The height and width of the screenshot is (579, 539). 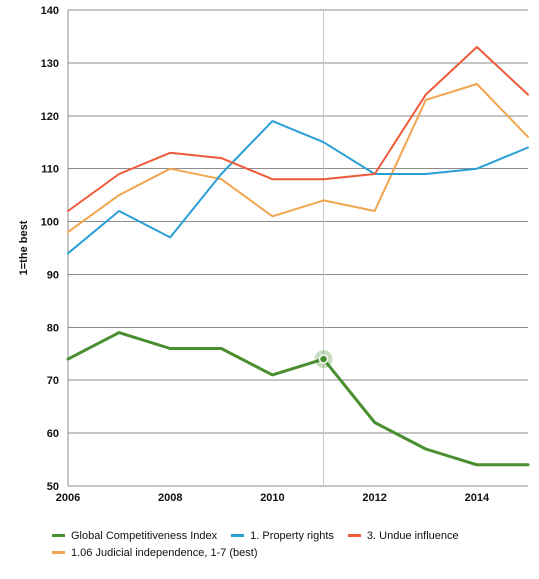 I want to click on x-tick-label: 2008, so click(x=170, y=498).